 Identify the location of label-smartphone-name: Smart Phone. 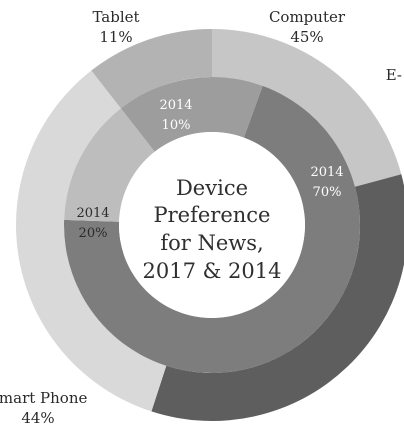
(43, 398).